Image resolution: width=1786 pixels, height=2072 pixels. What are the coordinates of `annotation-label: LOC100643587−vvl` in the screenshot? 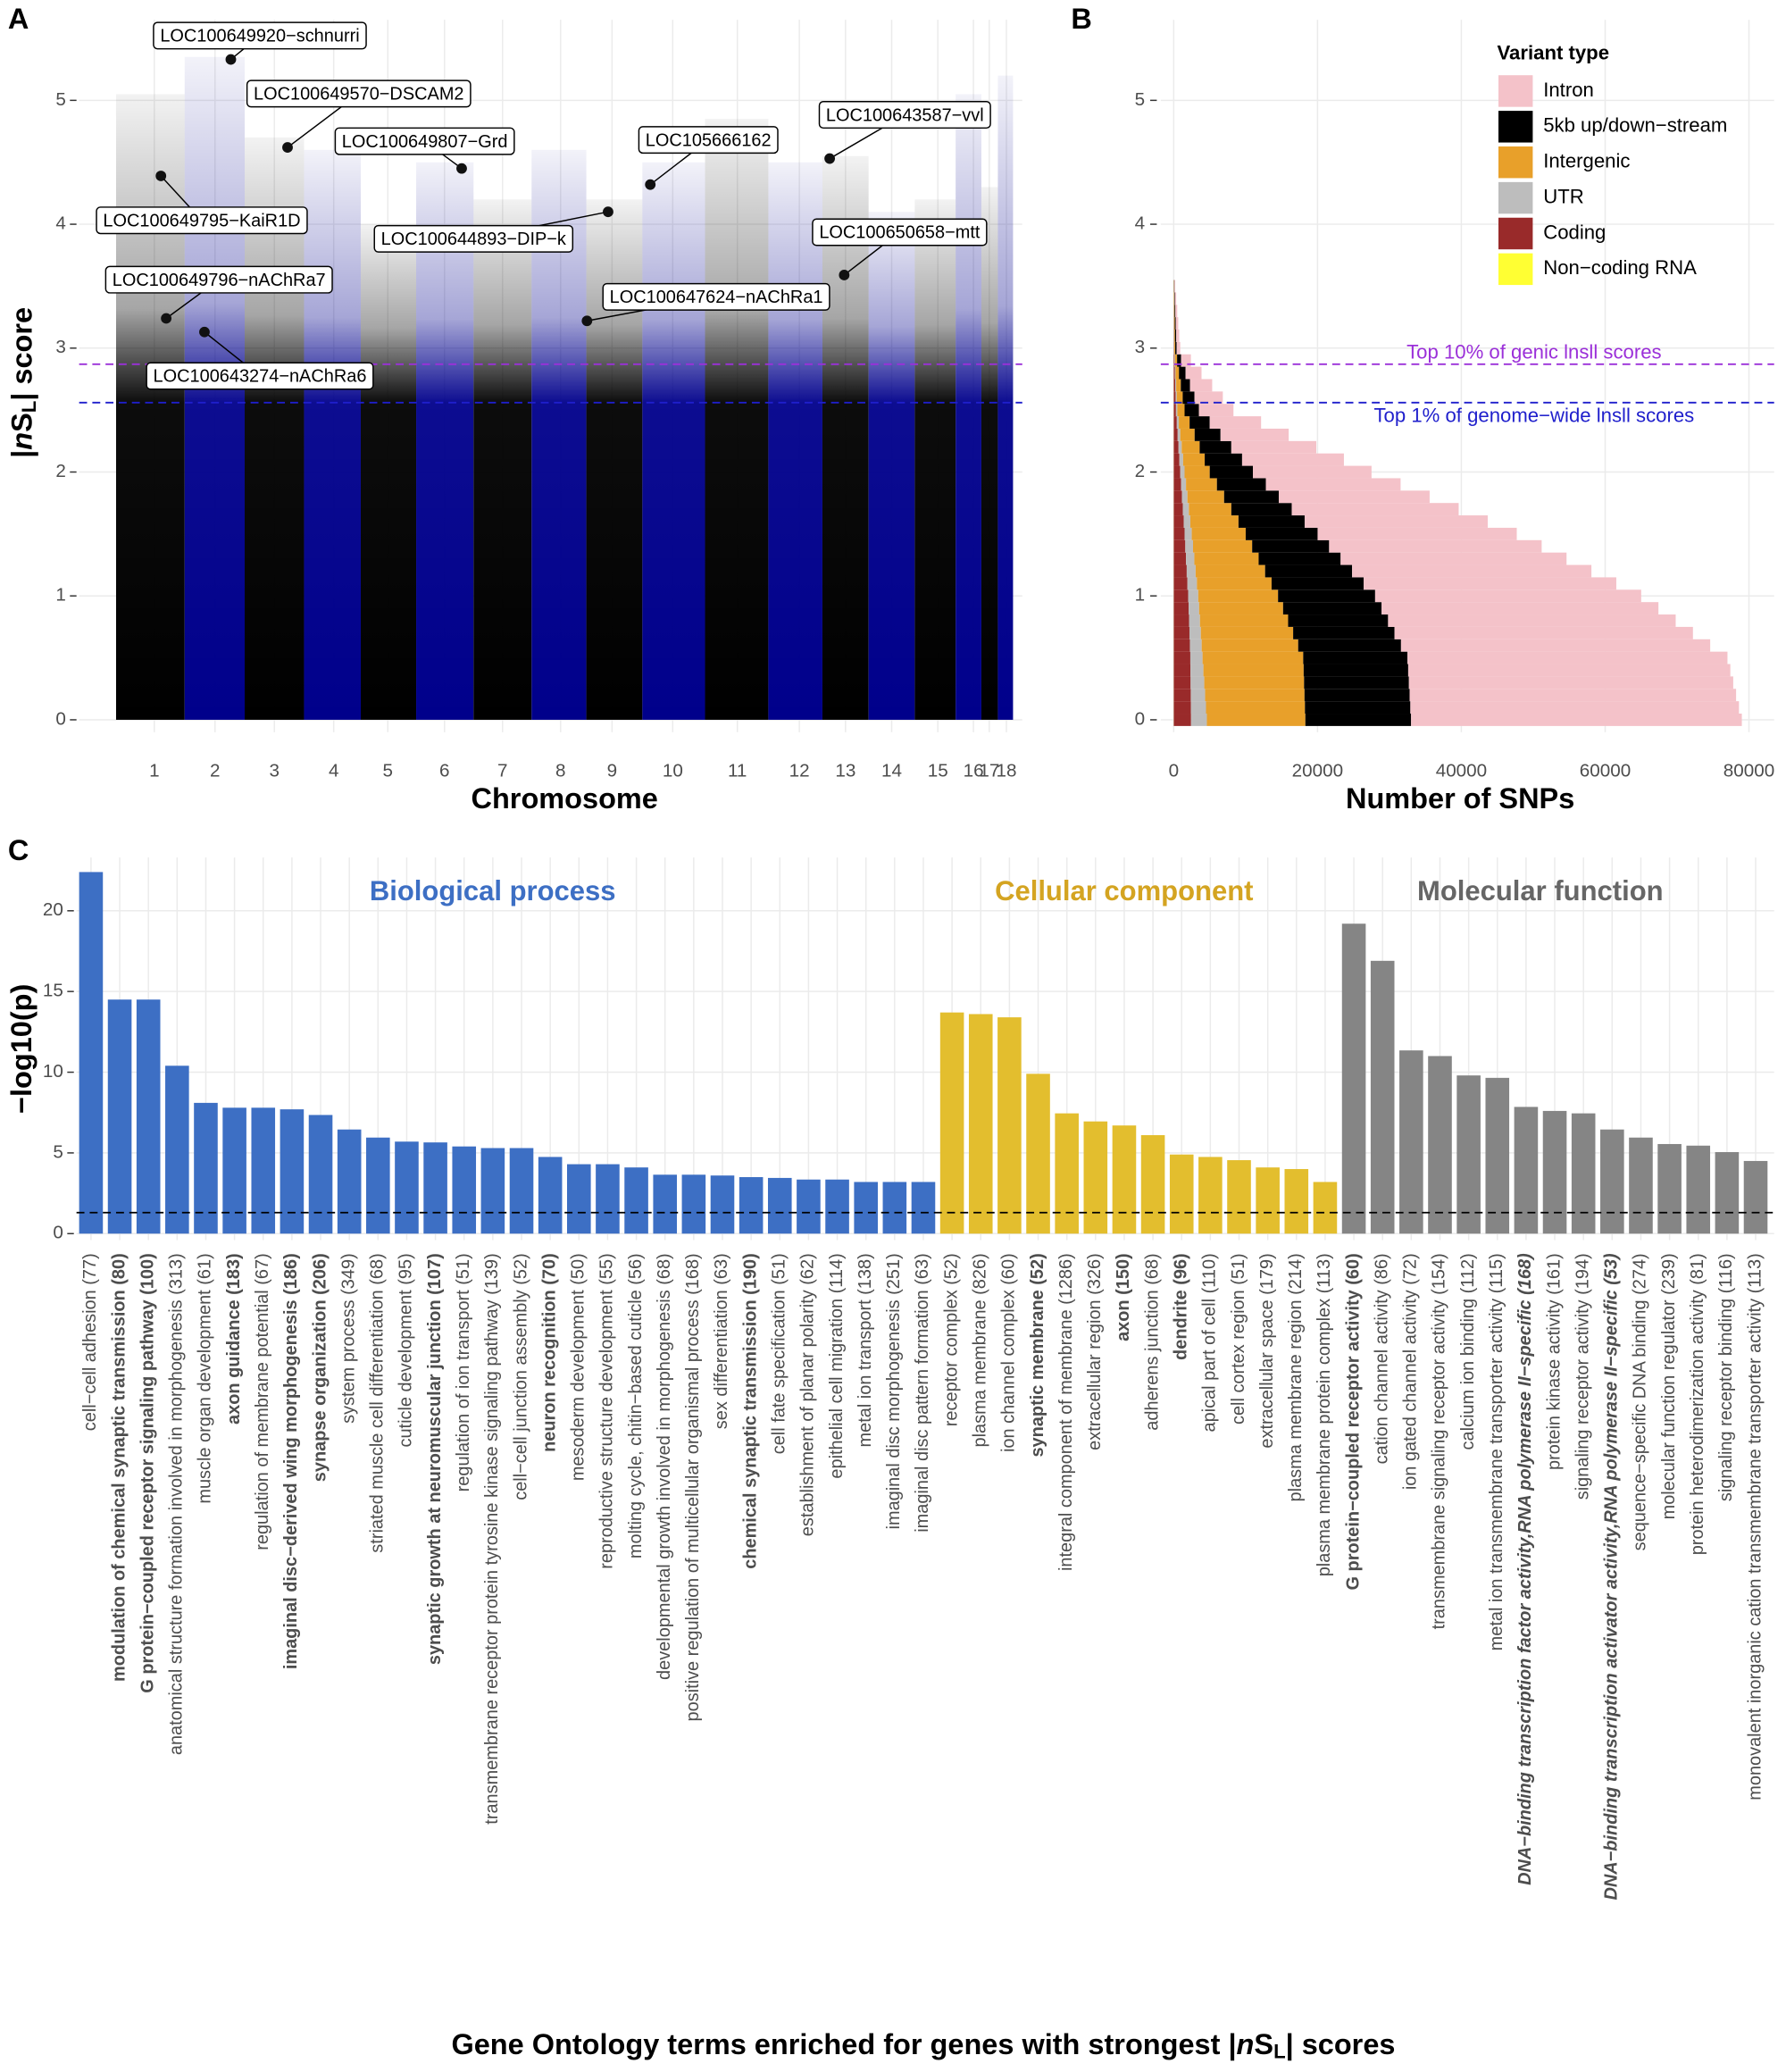 It's located at (905, 115).